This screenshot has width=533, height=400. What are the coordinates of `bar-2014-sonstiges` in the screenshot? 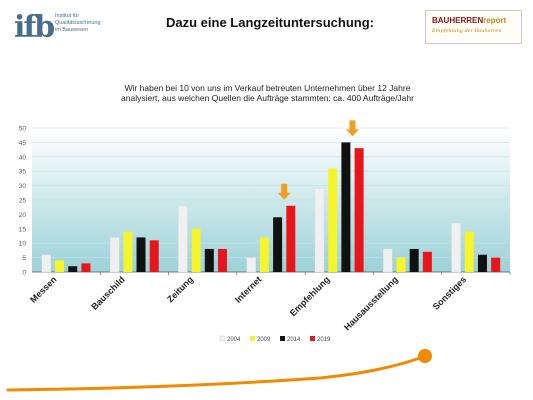 It's located at (482, 263).